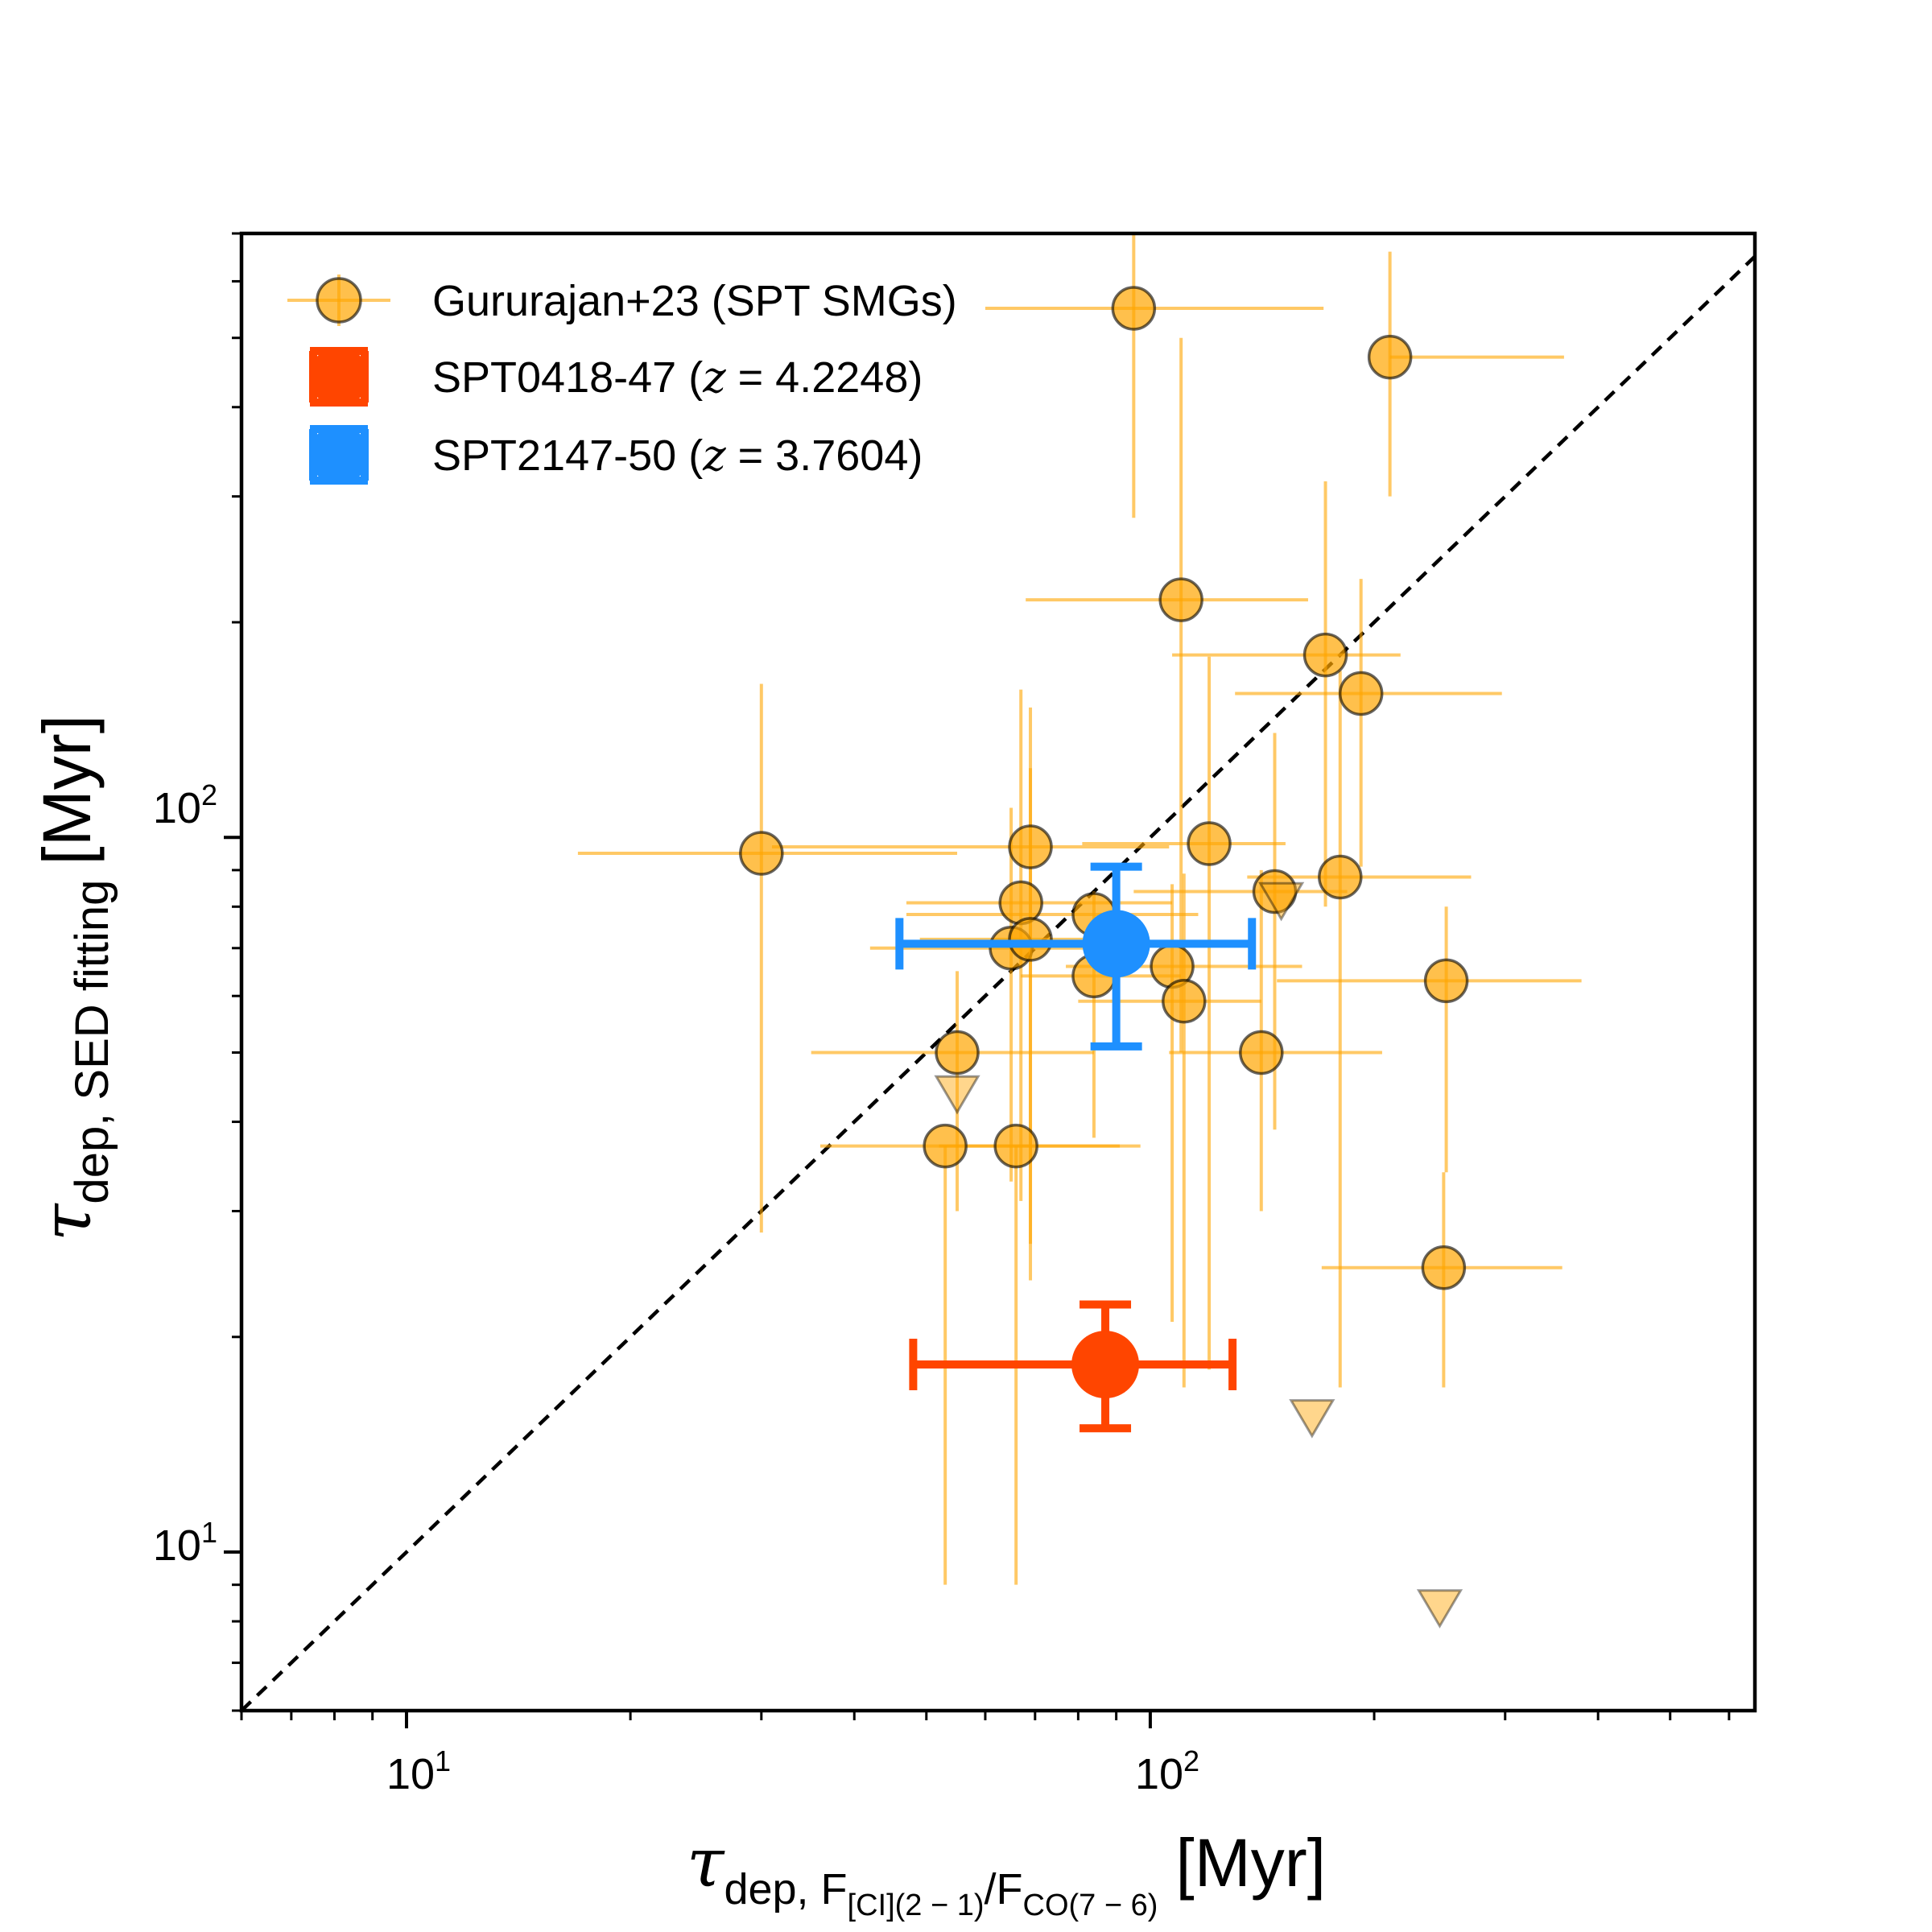 The image size is (1932, 1932). Describe the element at coordinates (677, 377) in the screenshot. I see `legend-label-spt0418: SPT0418-47 (z = 4.2248)` at that location.